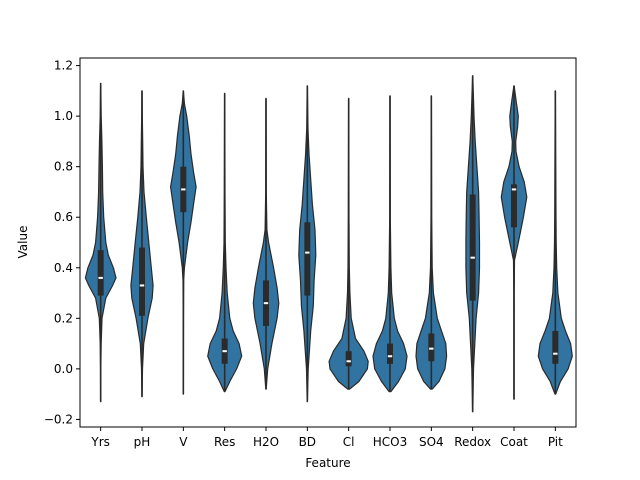  Describe the element at coordinates (266, 442) in the screenshot. I see `x-tick-label-h2o: H2O` at that location.